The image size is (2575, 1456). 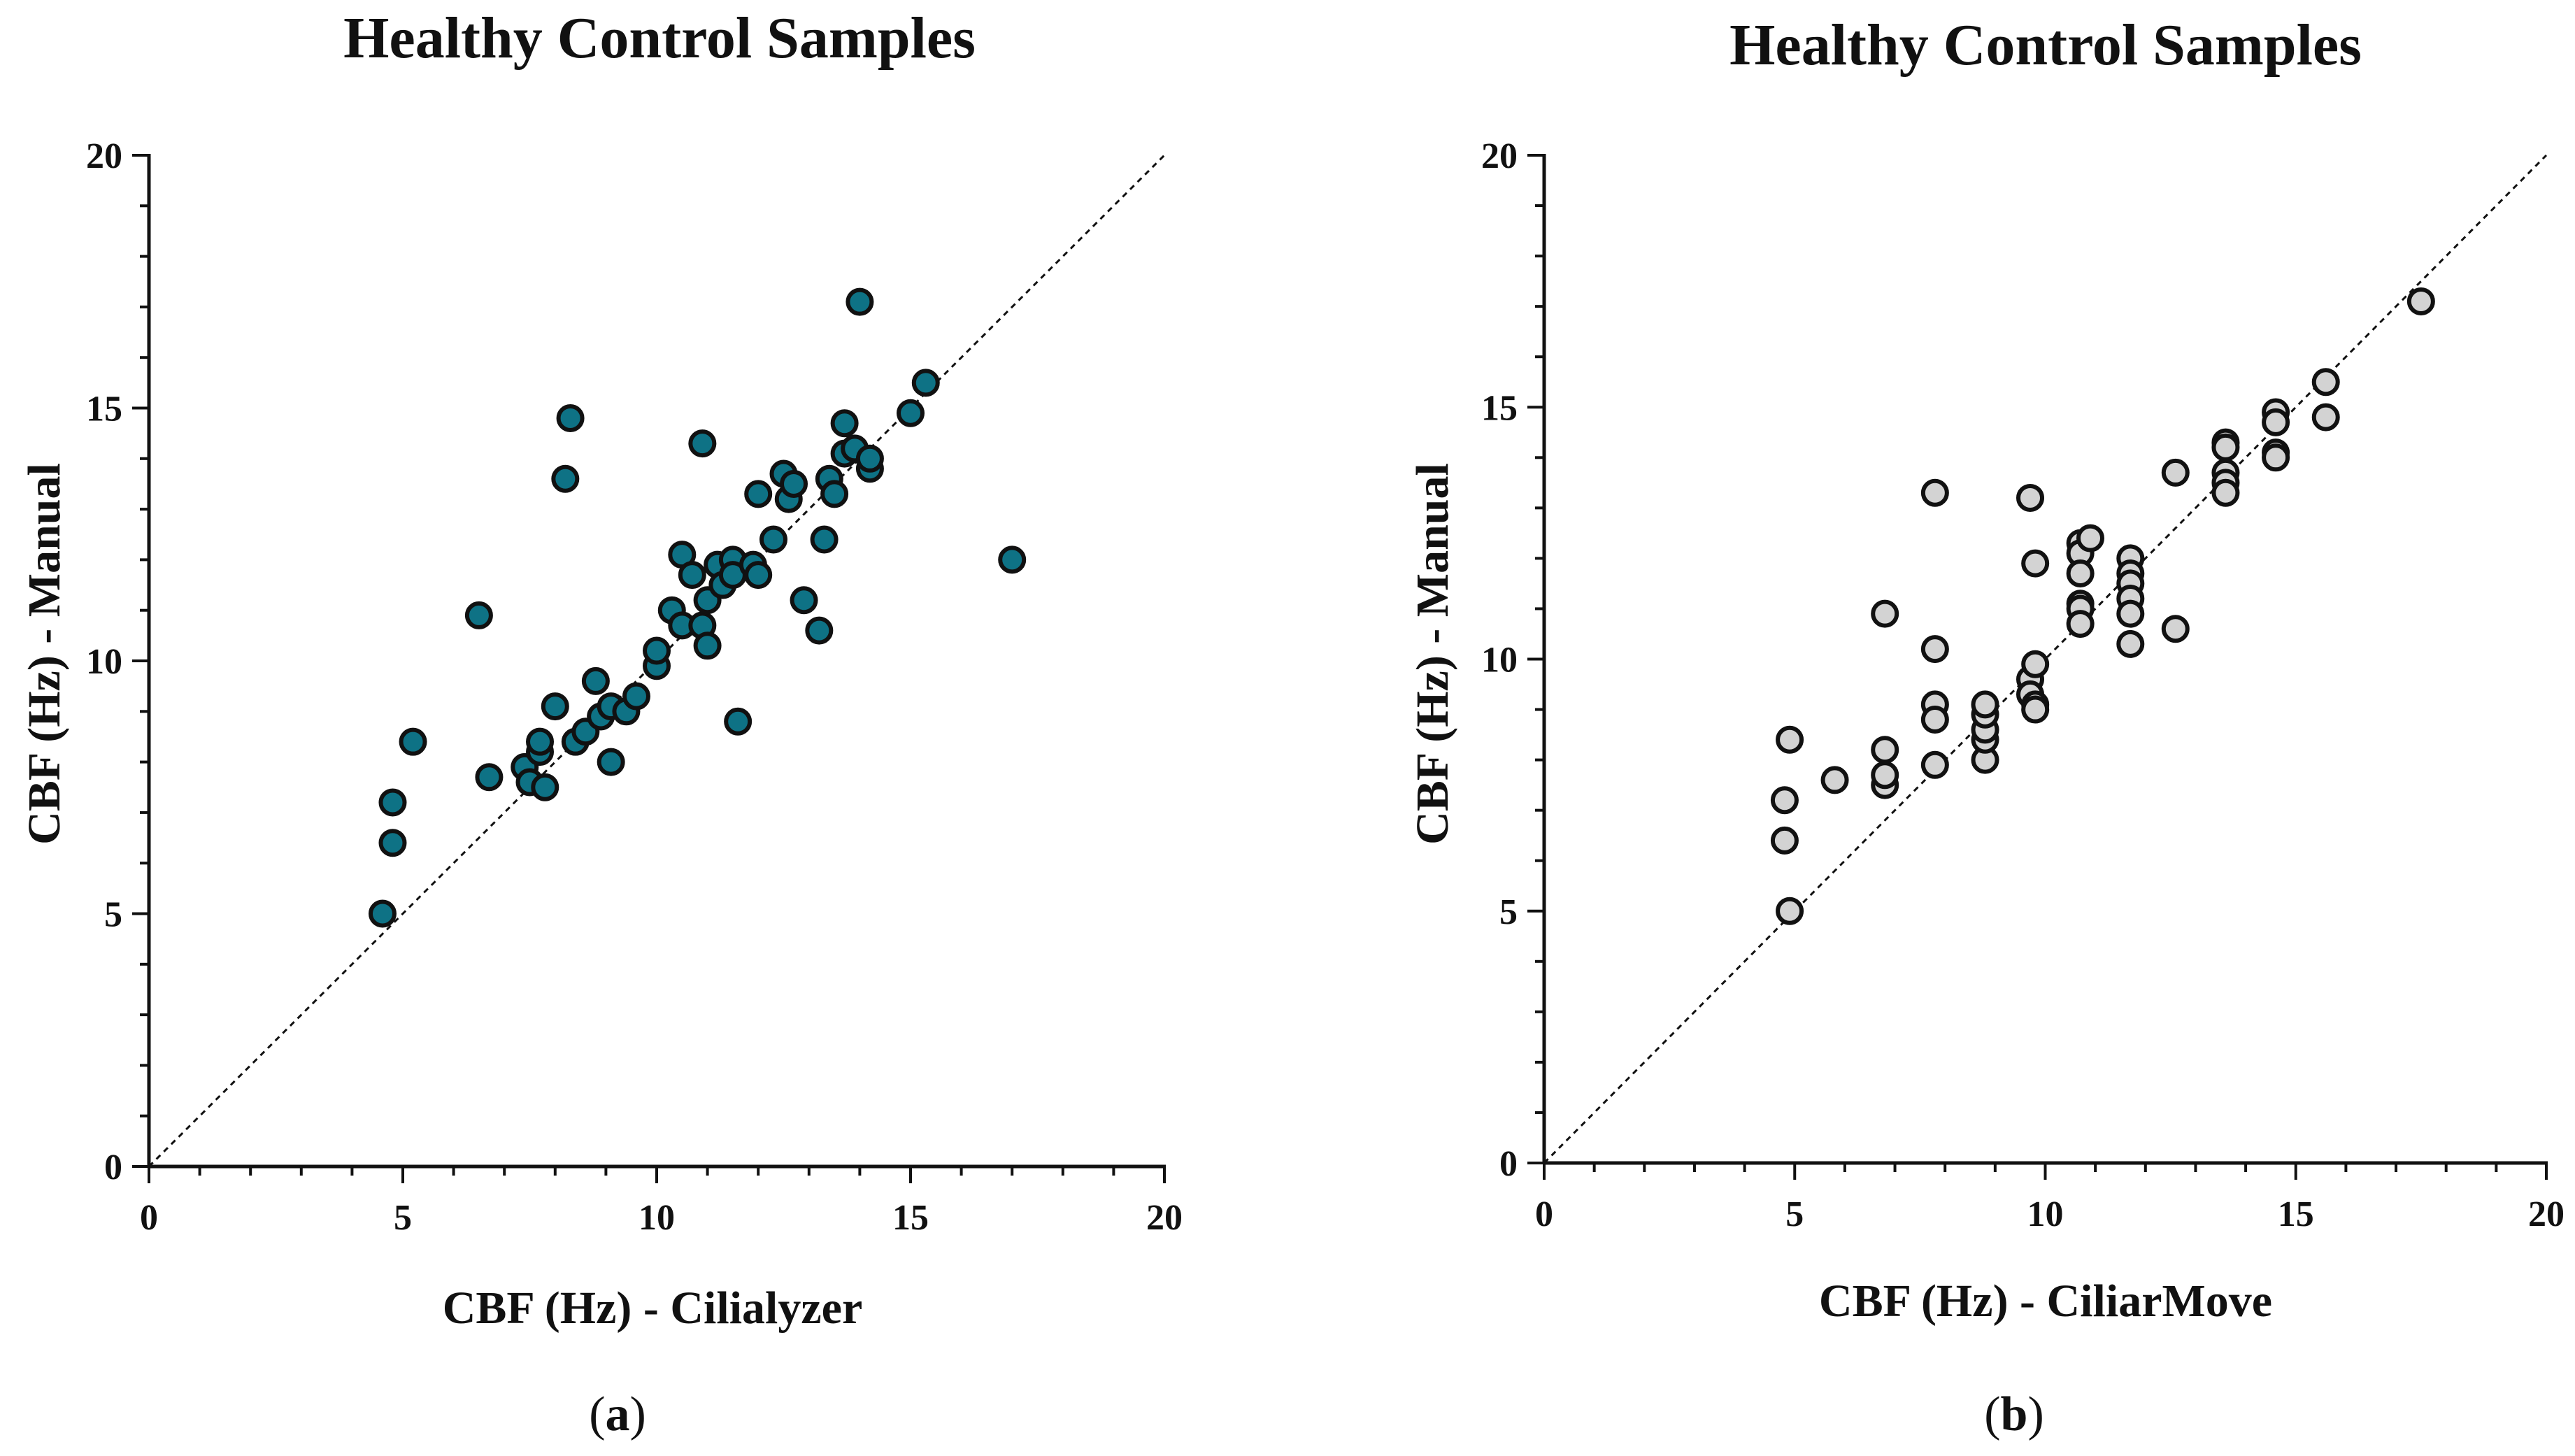 What do you see at coordinates (104, 662) in the screenshot?
I see `chart-a-y-tick-label: 10` at bounding box center [104, 662].